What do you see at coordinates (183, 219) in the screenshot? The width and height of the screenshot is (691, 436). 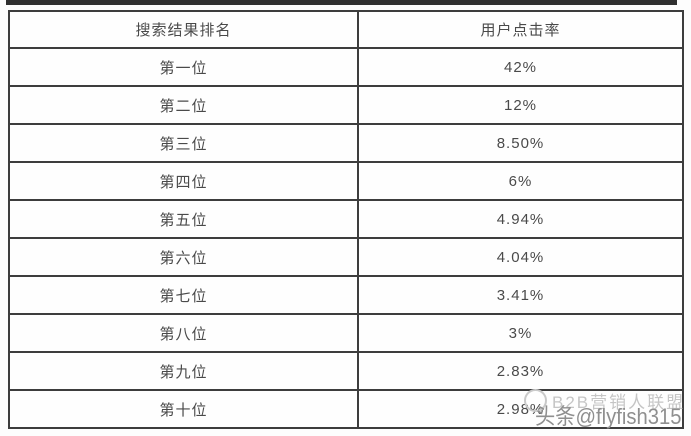 I see `rank-cell: 第五位` at bounding box center [183, 219].